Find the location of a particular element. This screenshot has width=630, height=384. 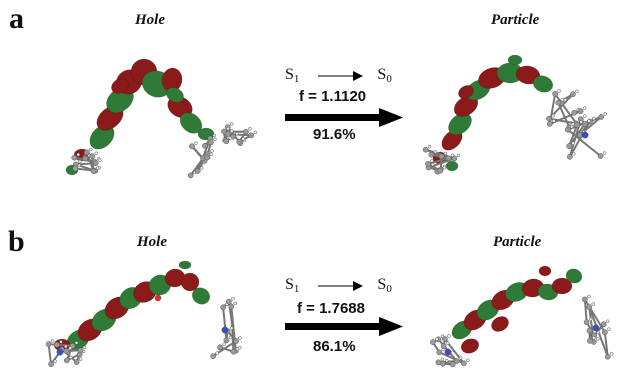

orbital-lobe-negative is located at coordinates (175, 95).